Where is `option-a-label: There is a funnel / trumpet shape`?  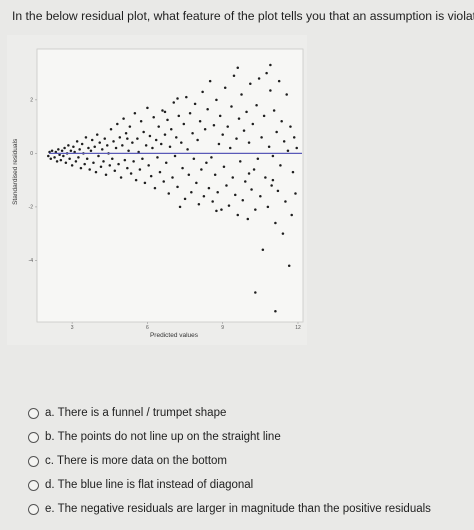
option-a-label: There is a funnel / trumpet shape is located at coordinates (142, 413).